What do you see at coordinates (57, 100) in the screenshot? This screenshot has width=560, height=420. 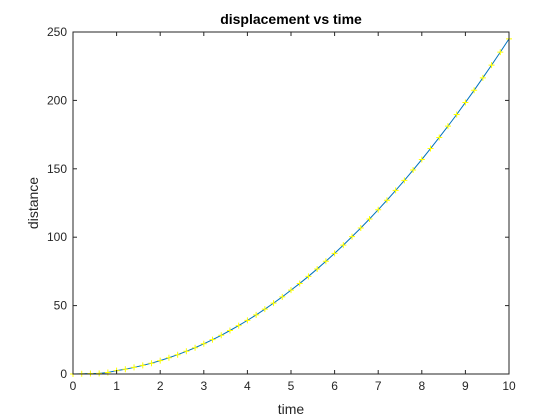 I see `y-tick-label: 200` at bounding box center [57, 100].